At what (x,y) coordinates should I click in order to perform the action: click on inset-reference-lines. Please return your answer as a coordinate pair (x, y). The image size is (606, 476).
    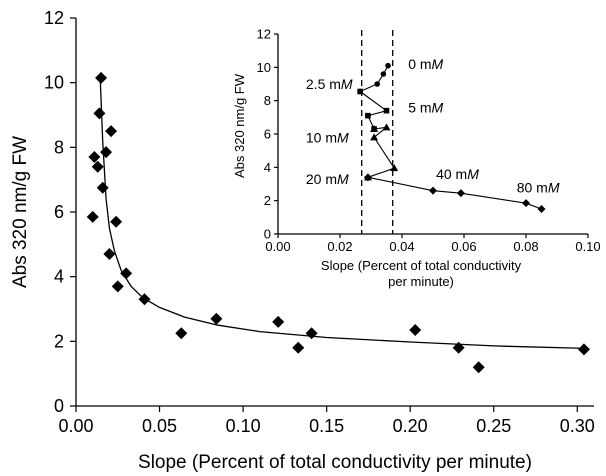
    Looking at the image, I should click on (377, 132).